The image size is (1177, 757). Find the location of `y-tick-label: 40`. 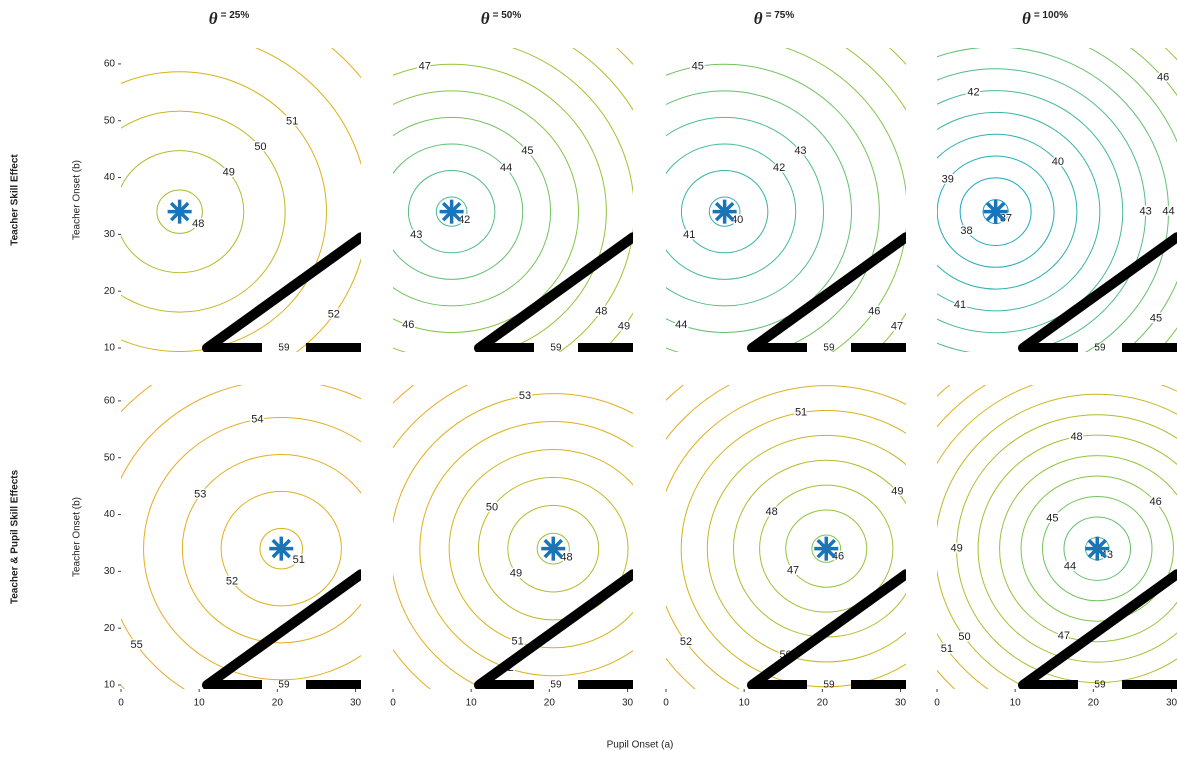

y-tick-label: 40 is located at coordinates (110, 514).